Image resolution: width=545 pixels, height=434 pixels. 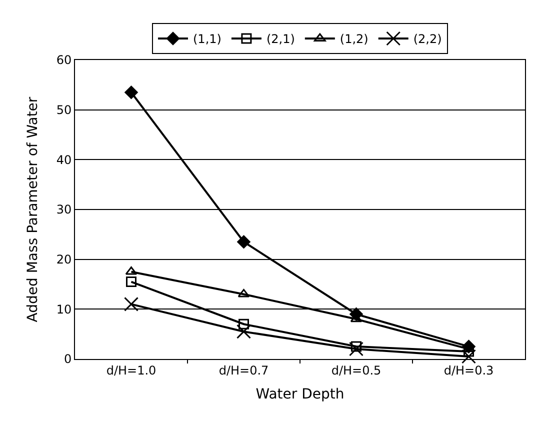 What do you see at coordinates (280, 39) in the screenshot?
I see `legend-label: (2,1)` at bounding box center [280, 39].